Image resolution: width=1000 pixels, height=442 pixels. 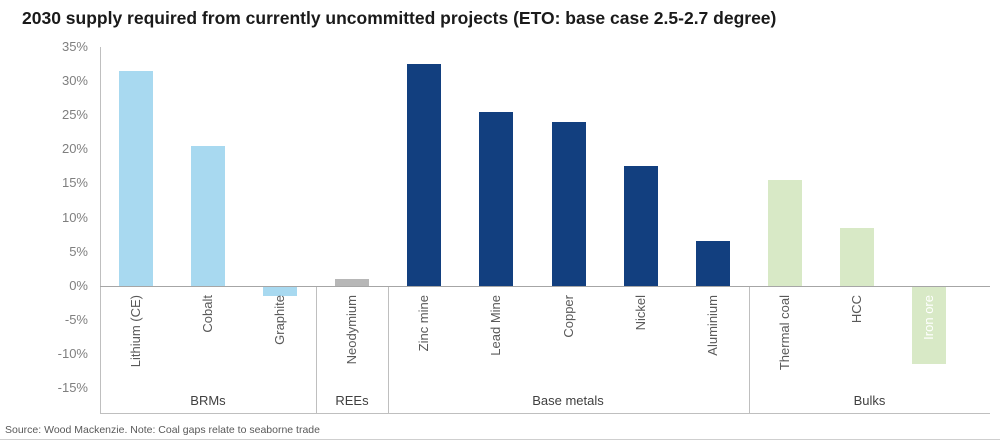 I want to click on group-label-bulks: Bulks, so click(x=869, y=400).